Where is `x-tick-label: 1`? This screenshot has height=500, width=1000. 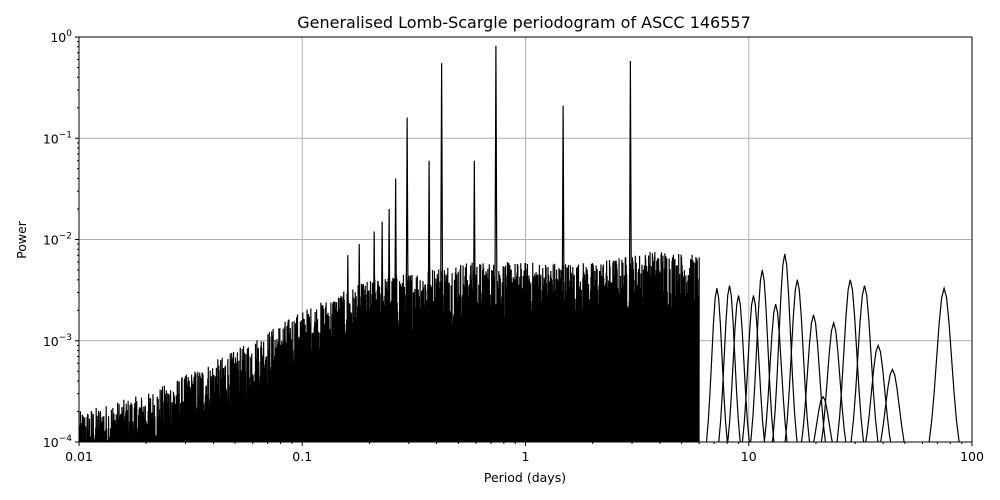 x-tick-label: 1 is located at coordinates (526, 456).